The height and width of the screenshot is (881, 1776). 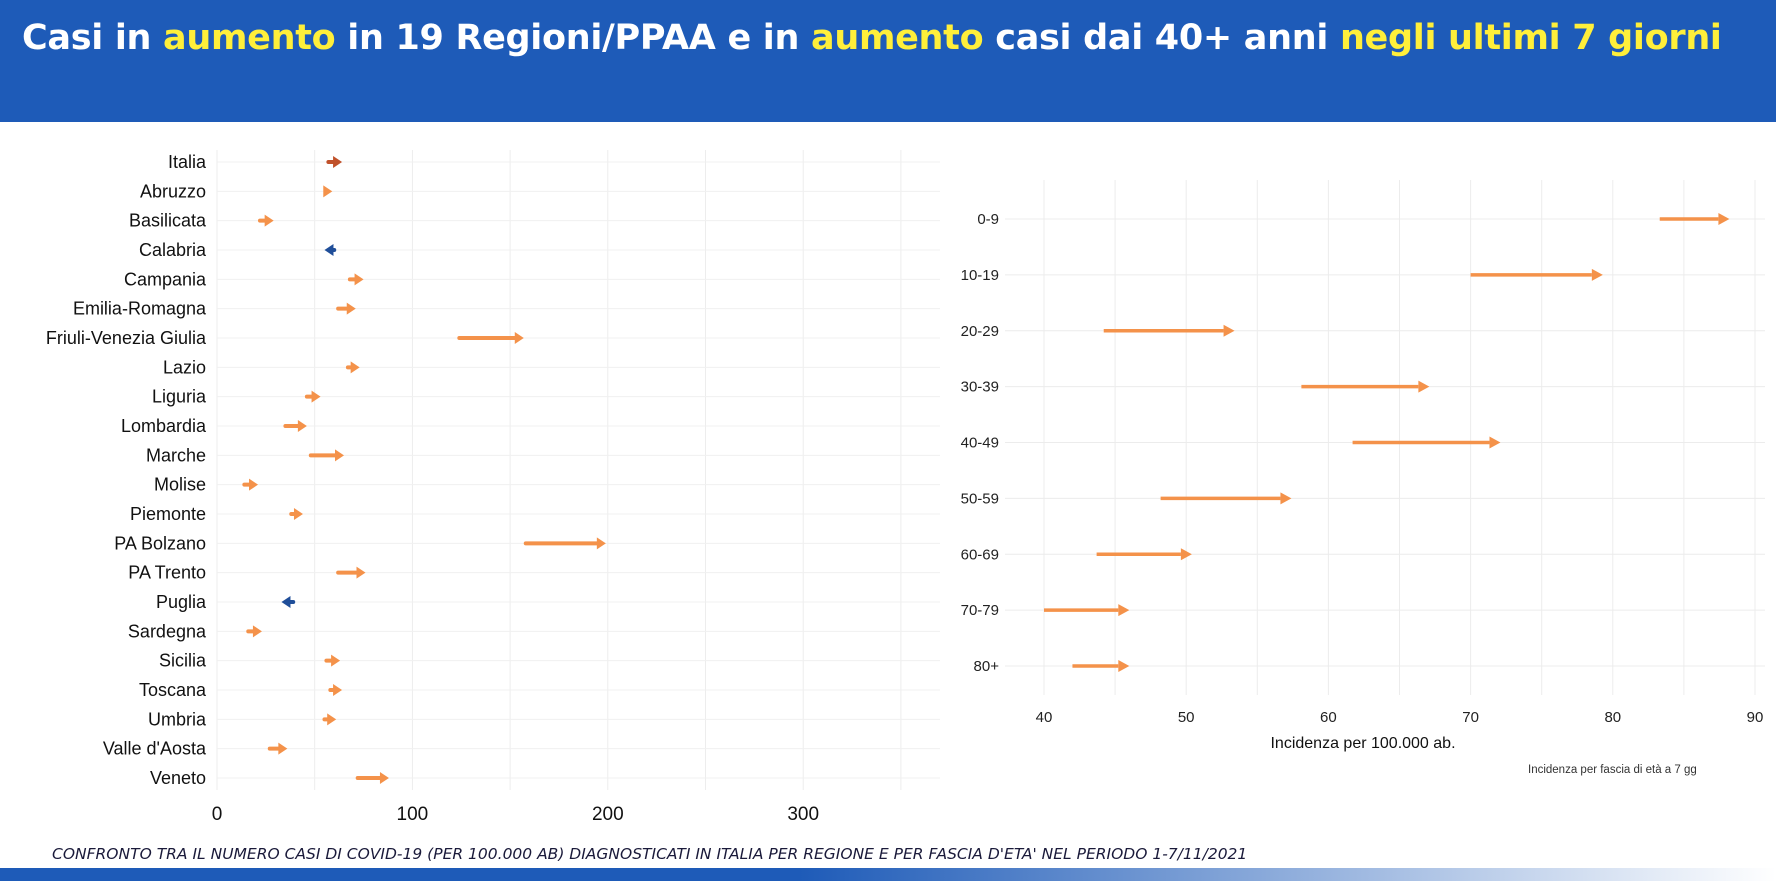 I want to click on right-chart-caption: Incidenza per fascia di età a 7 gg, so click(x=1612, y=770).